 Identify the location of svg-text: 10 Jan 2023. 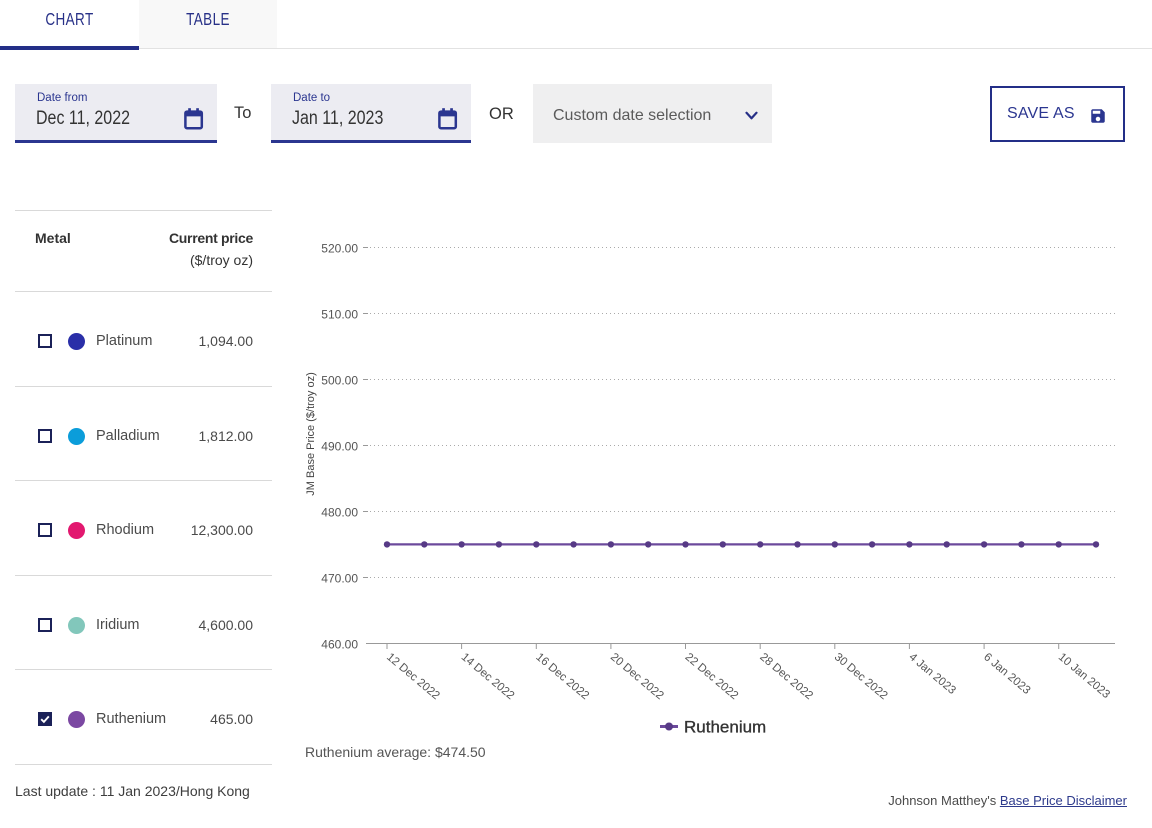
(1084, 676).